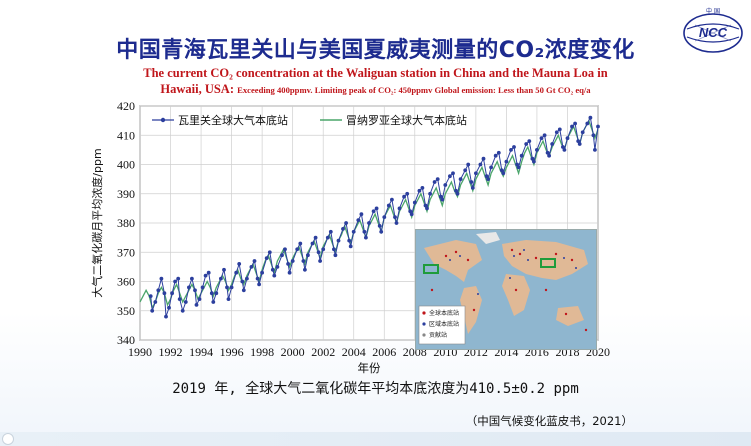  Describe the element at coordinates (232, 352) in the screenshot. I see `x-tick-label: 1996` at that location.